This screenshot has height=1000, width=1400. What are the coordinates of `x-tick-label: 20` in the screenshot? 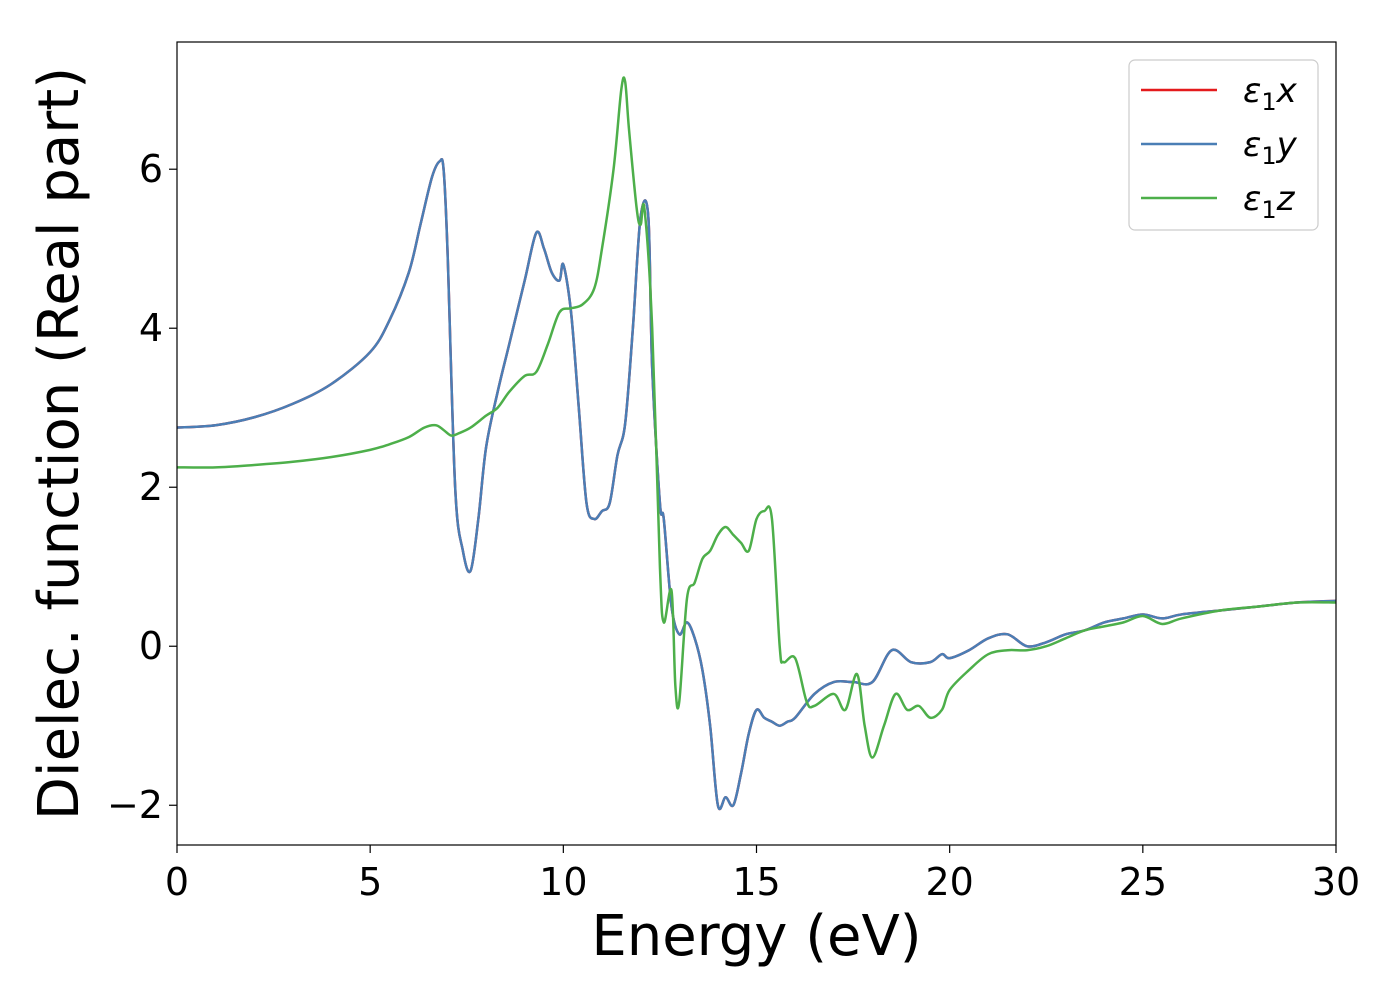 It's located at (949, 882).